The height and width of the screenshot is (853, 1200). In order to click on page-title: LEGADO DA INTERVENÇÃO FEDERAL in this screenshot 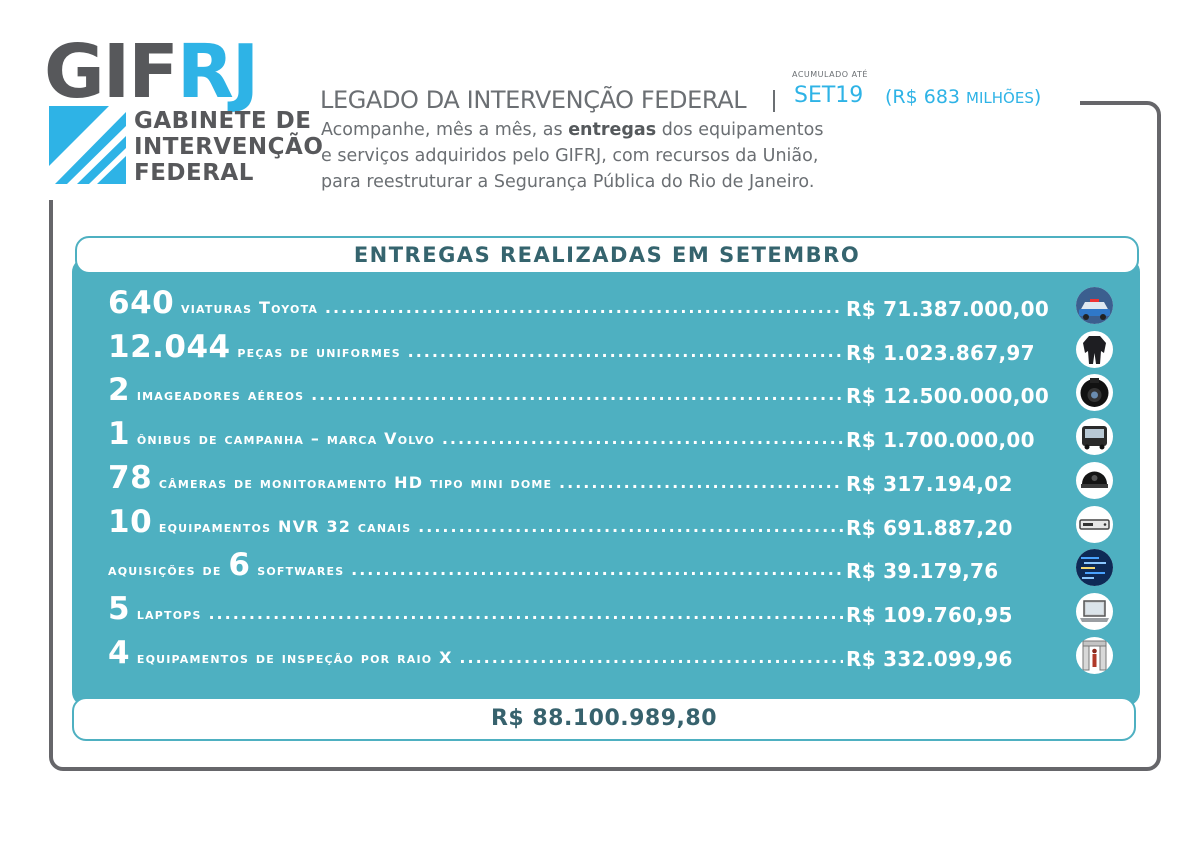, I will do `click(533, 100)`.